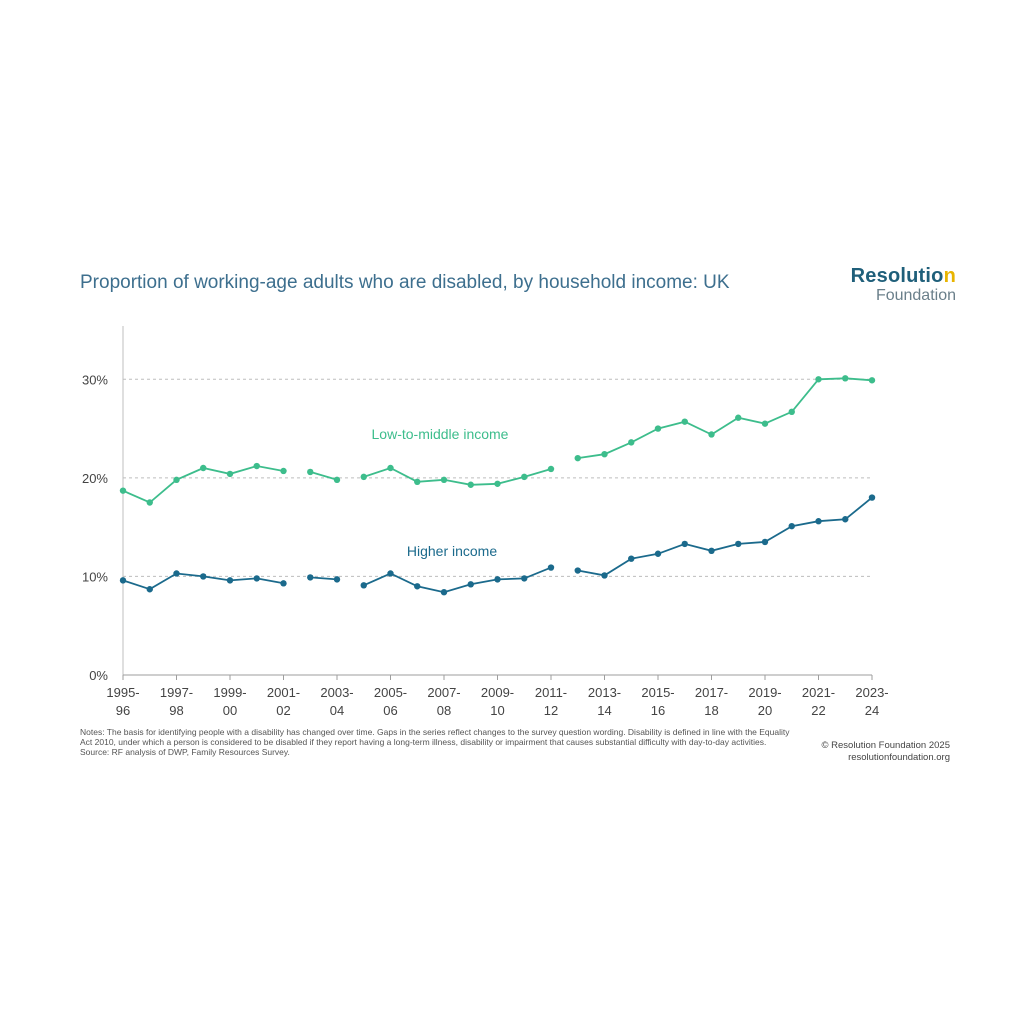  What do you see at coordinates (390, 701) in the screenshot?
I see `x-tick-label: 2005-06` at bounding box center [390, 701].